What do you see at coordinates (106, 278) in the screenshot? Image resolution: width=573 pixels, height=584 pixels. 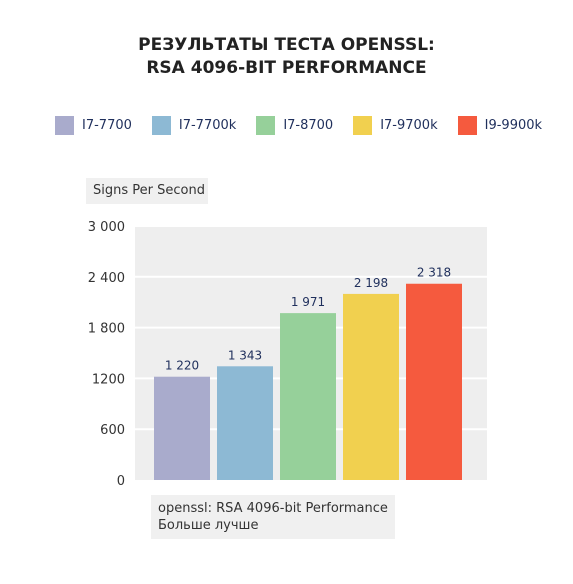 I see `y-tick-label: 2 400` at bounding box center [106, 278].